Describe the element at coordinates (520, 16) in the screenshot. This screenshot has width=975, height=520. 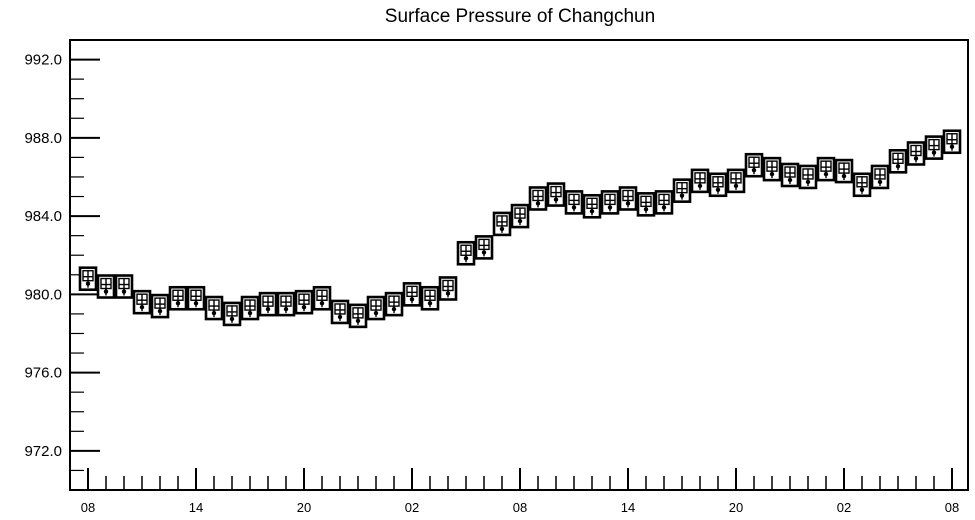
I see `chart-title: Surface Pressure of Changchun` at that location.